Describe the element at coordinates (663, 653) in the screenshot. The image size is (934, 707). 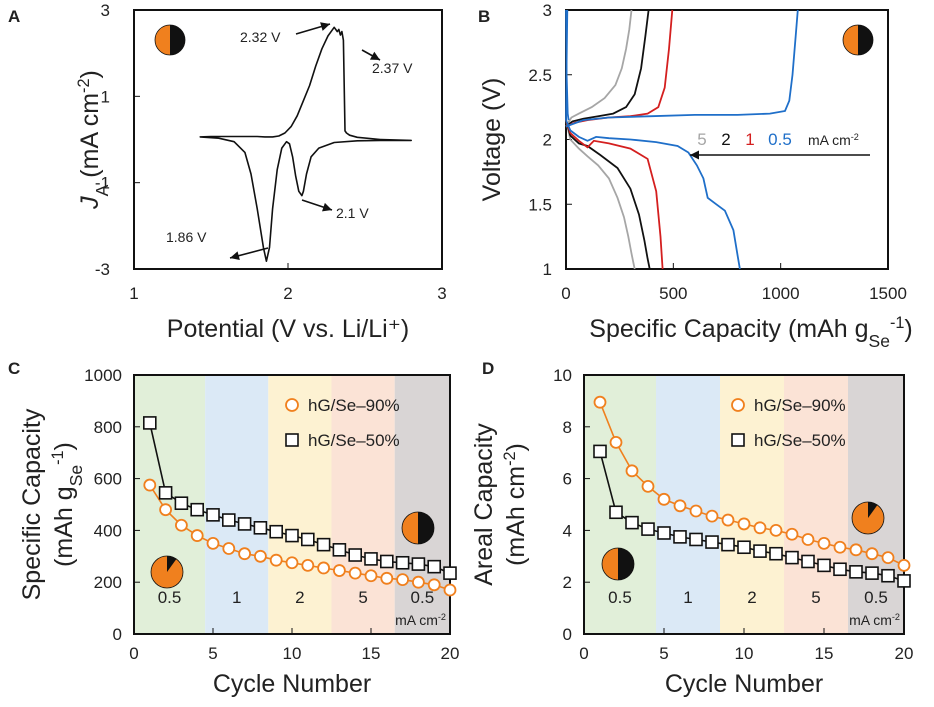
I see `x-tick-label: 5` at that location.